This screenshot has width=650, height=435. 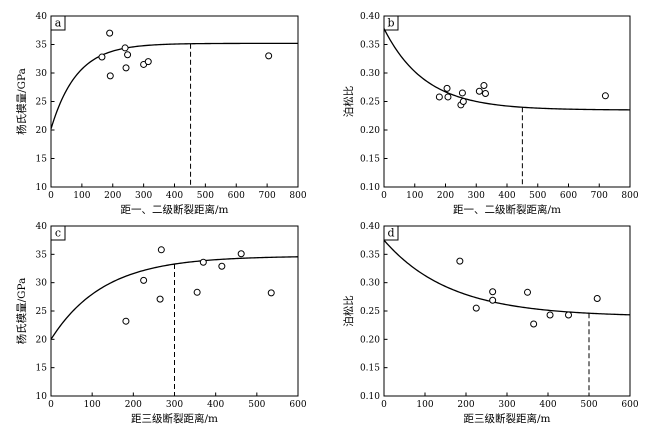 I want to click on panel-label: d, so click(x=390, y=233).